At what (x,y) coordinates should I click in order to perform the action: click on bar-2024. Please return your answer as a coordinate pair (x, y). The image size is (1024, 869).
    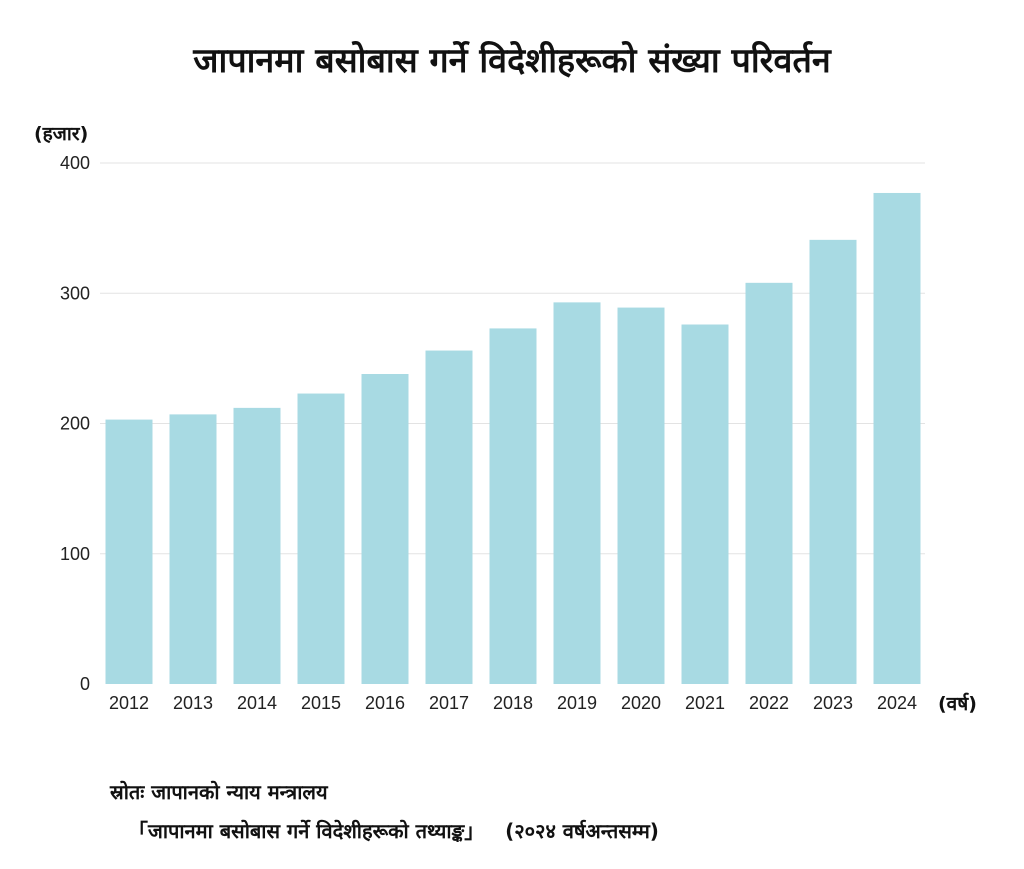
    Looking at the image, I should click on (897, 438).